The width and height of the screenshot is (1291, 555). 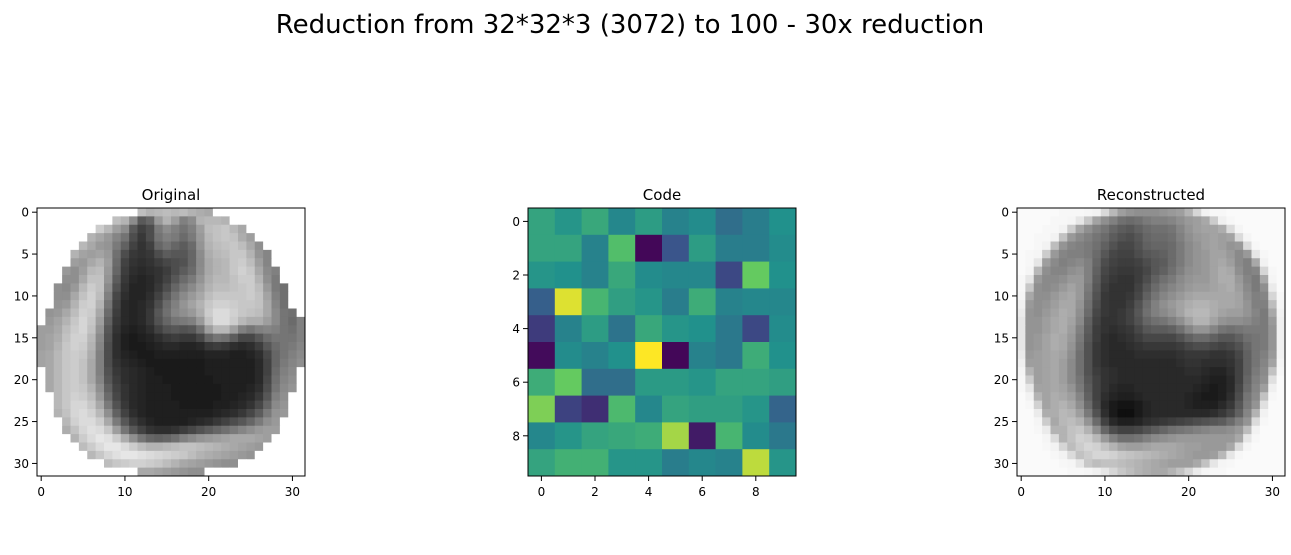 I want to click on code-pixel, so click(x=783, y=222).